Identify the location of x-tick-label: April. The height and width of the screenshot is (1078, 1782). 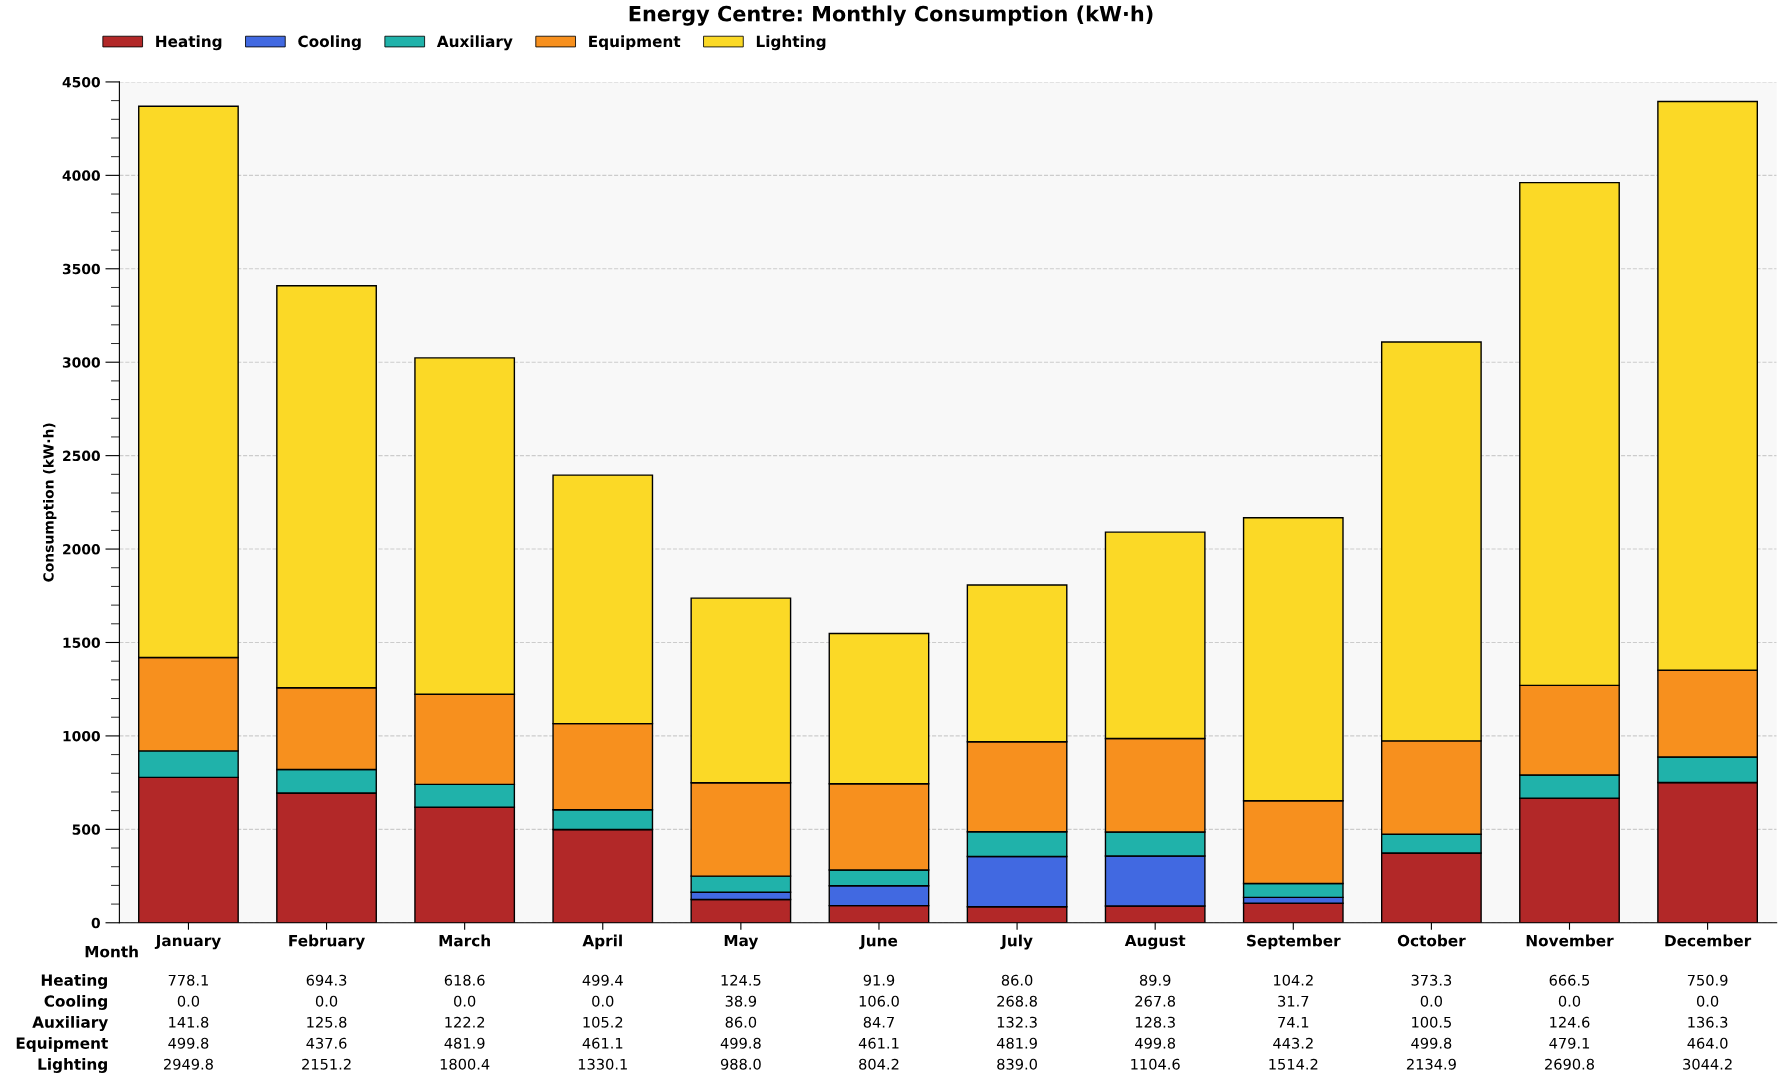
(602, 942).